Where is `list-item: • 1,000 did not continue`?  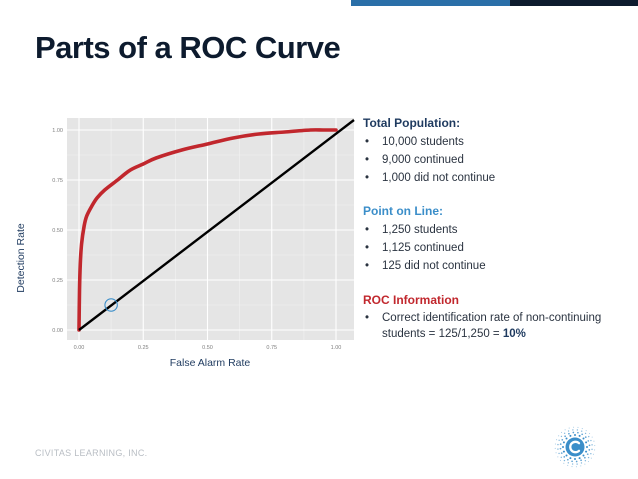
list-item: • 1,000 did not continue is located at coordinates (493, 178).